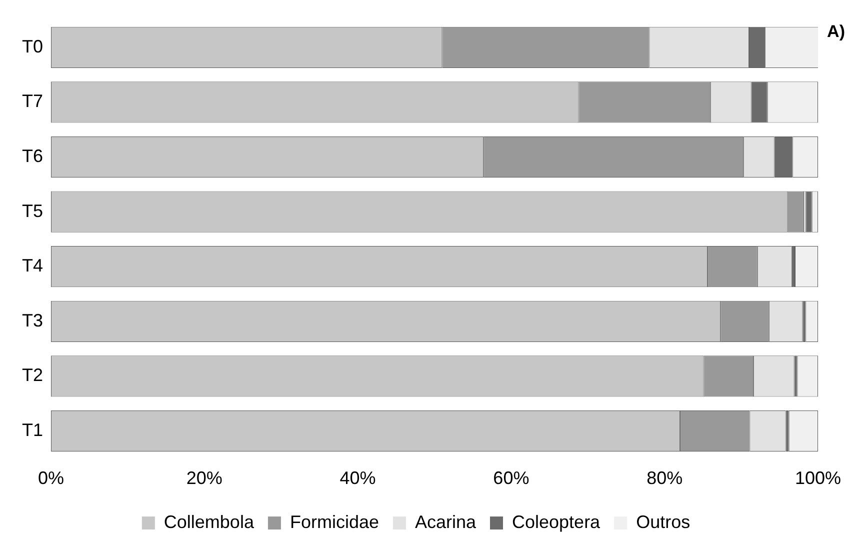 The height and width of the screenshot is (546, 854). What do you see at coordinates (445, 522) in the screenshot?
I see `legend-label: Acarina` at bounding box center [445, 522].